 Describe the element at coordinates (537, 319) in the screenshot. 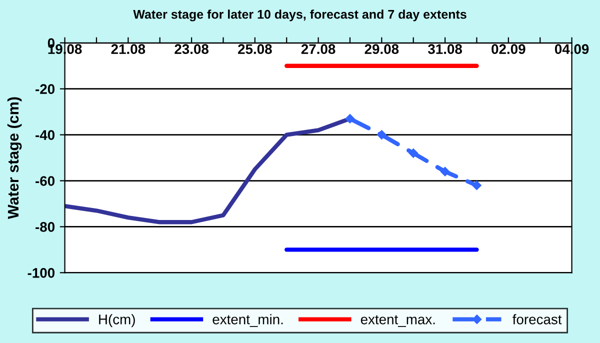

I see `legend-label: forecast` at that location.